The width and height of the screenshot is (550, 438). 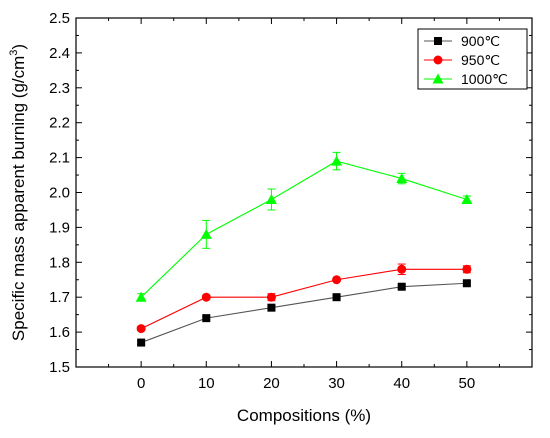 What do you see at coordinates (467, 383) in the screenshot?
I see `x-tick-label: 50` at bounding box center [467, 383].